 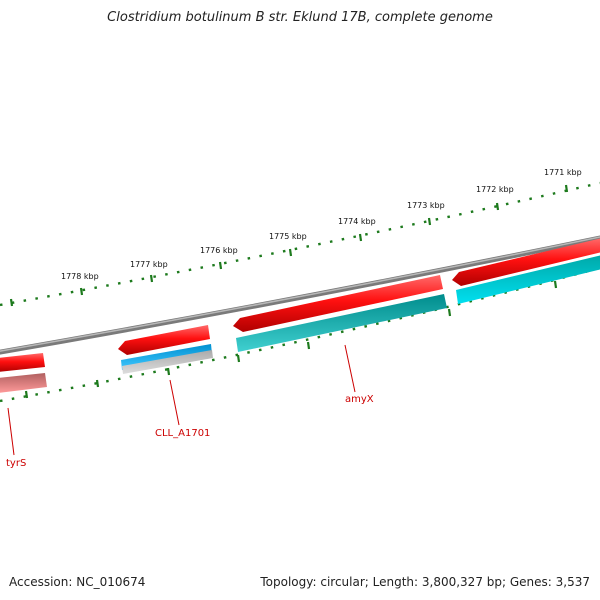 What do you see at coordinates (167, 362) in the screenshot?
I see `gene-arrow-CLL_A1701-secondary` at bounding box center [167, 362].